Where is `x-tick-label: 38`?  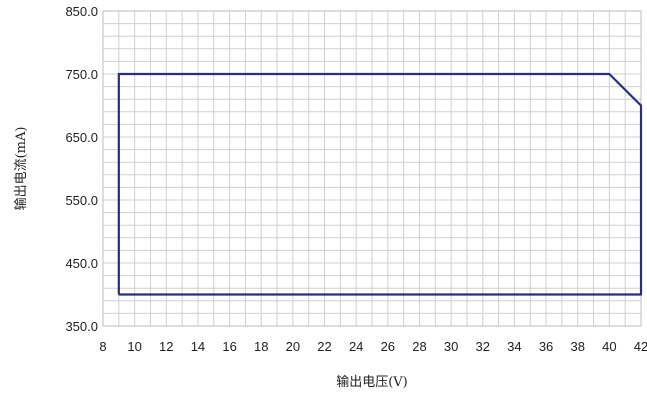
x-tick-label: 38 is located at coordinates (577, 346).